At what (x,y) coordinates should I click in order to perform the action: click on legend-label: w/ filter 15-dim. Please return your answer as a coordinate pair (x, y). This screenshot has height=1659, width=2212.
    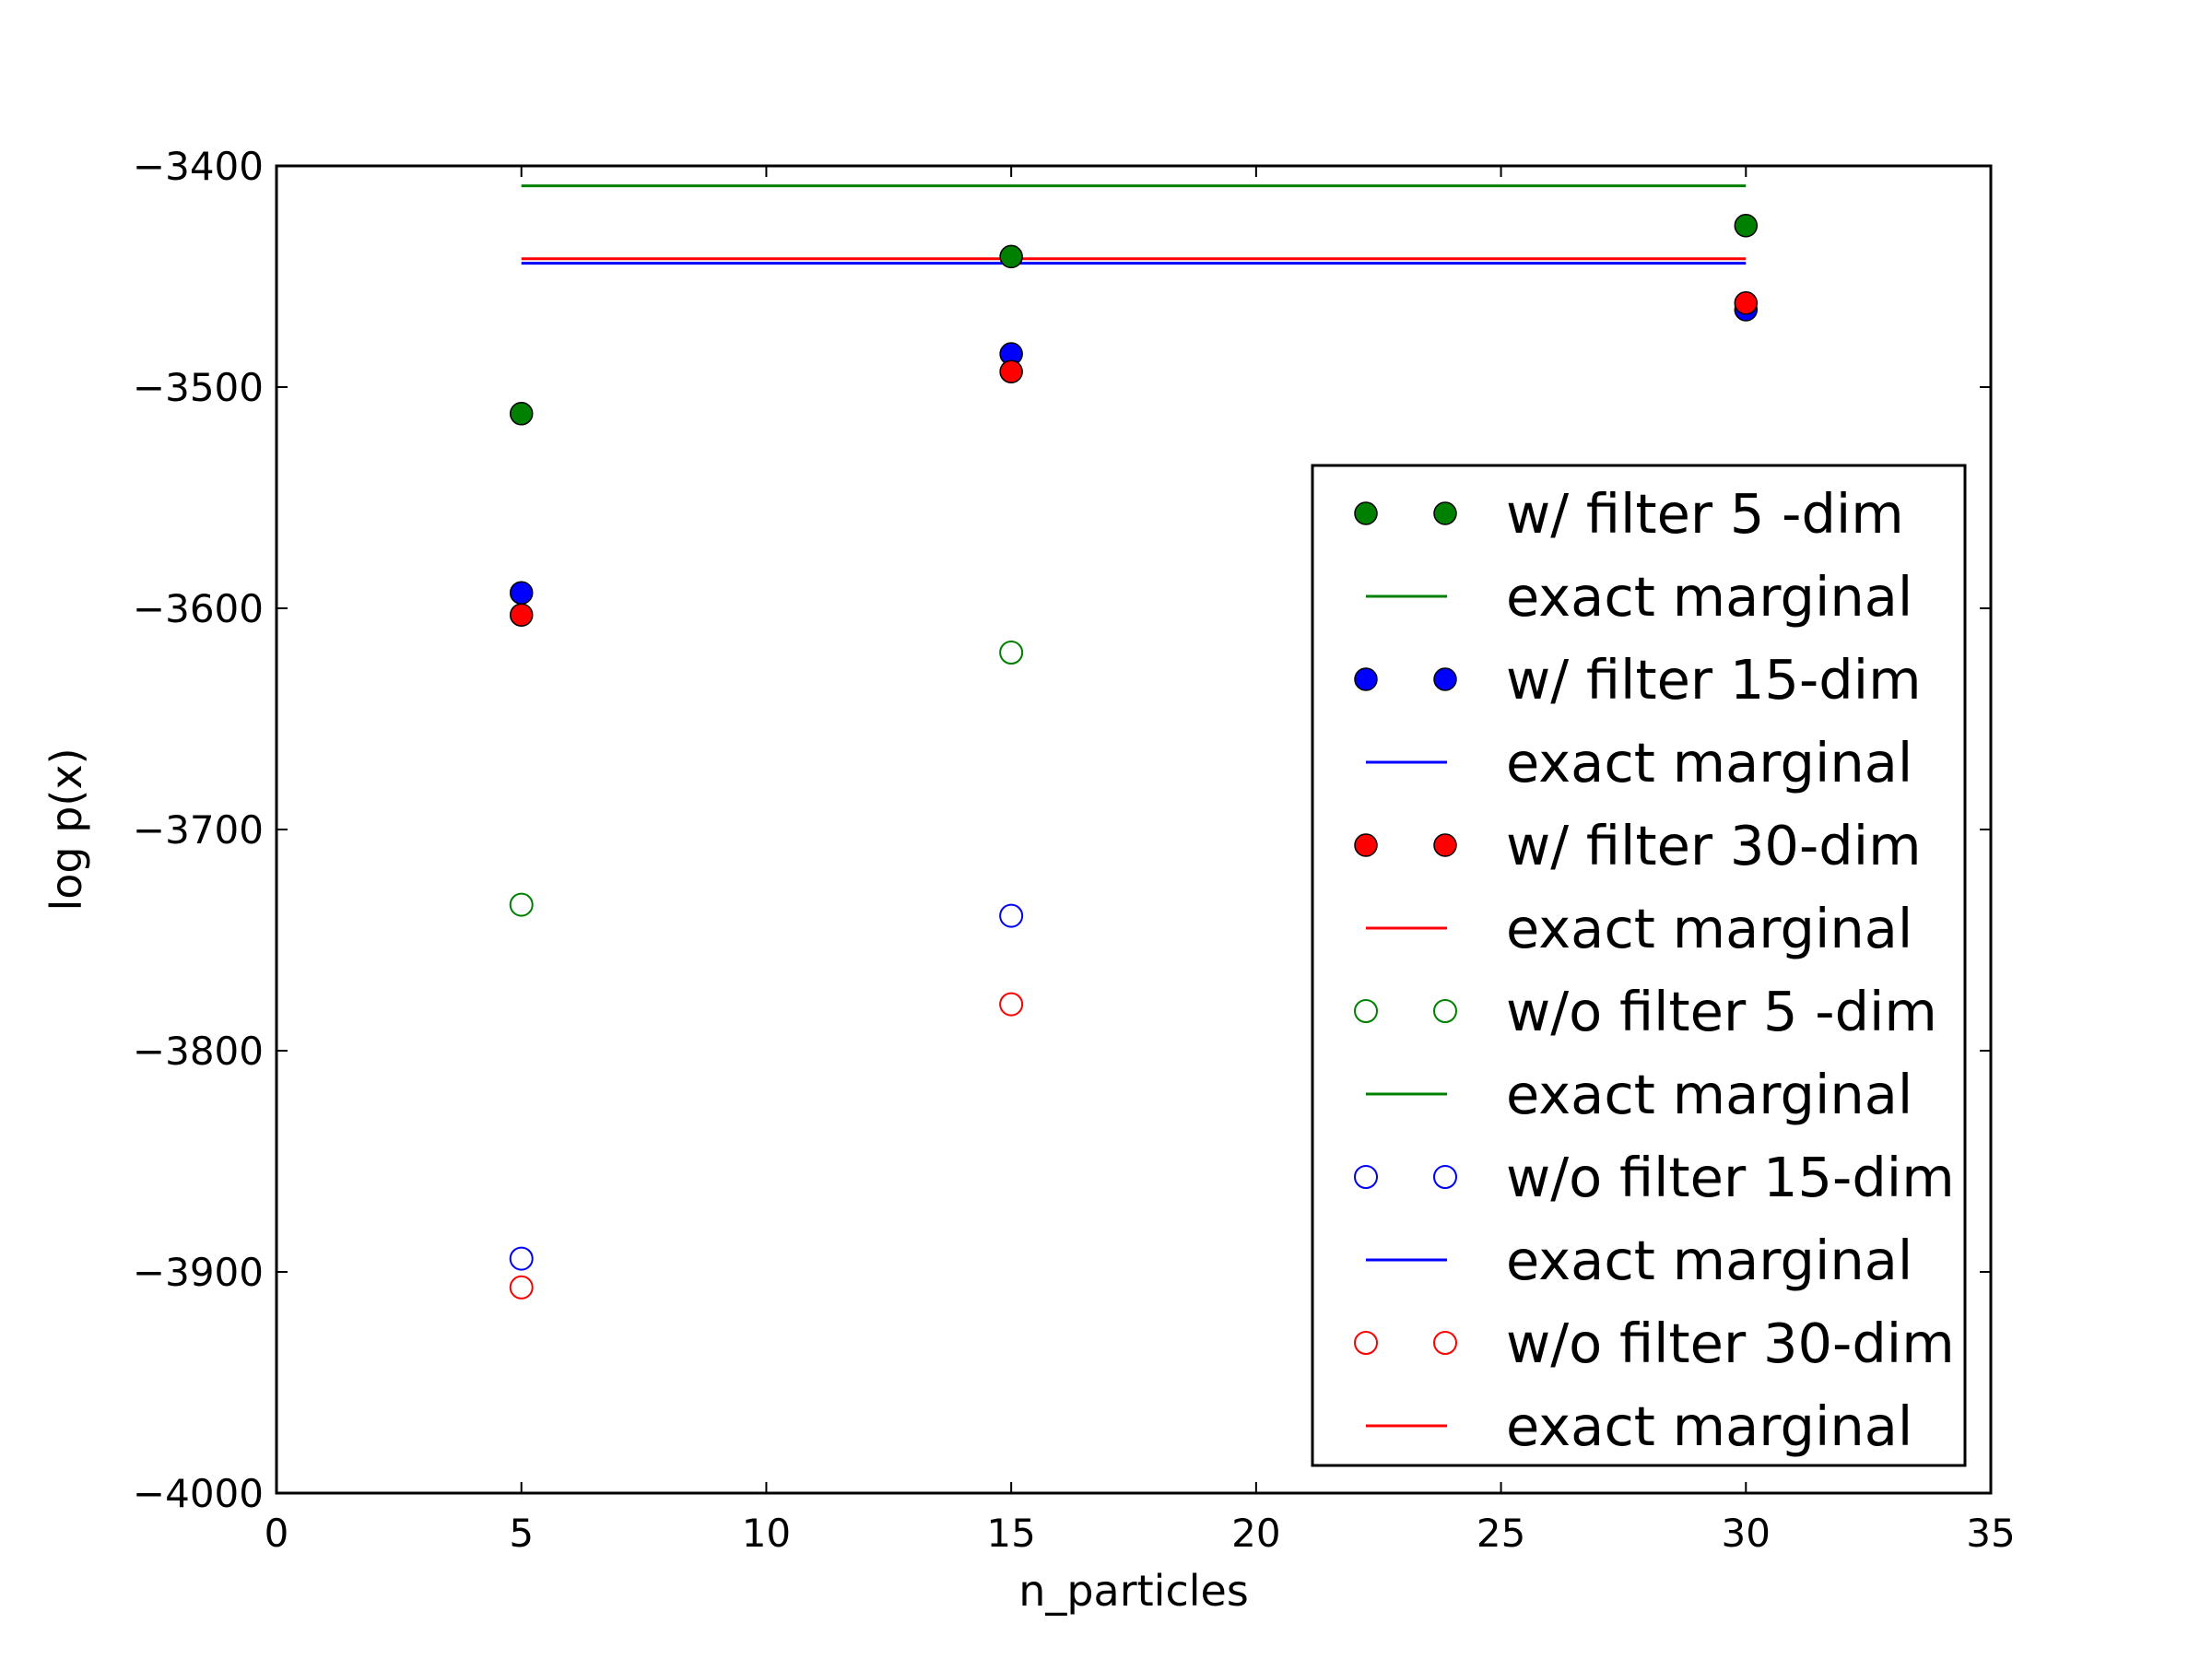
    Looking at the image, I should click on (1714, 680).